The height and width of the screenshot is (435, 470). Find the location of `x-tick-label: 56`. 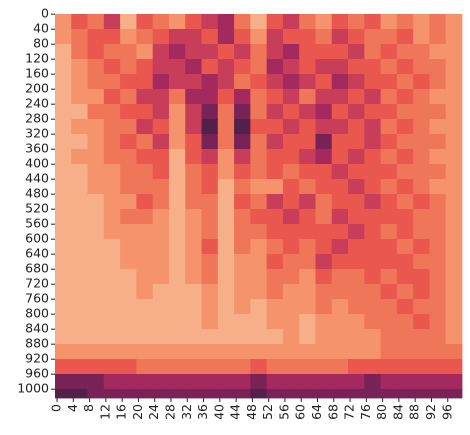

x-tick-label: 56 is located at coordinates (283, 412).